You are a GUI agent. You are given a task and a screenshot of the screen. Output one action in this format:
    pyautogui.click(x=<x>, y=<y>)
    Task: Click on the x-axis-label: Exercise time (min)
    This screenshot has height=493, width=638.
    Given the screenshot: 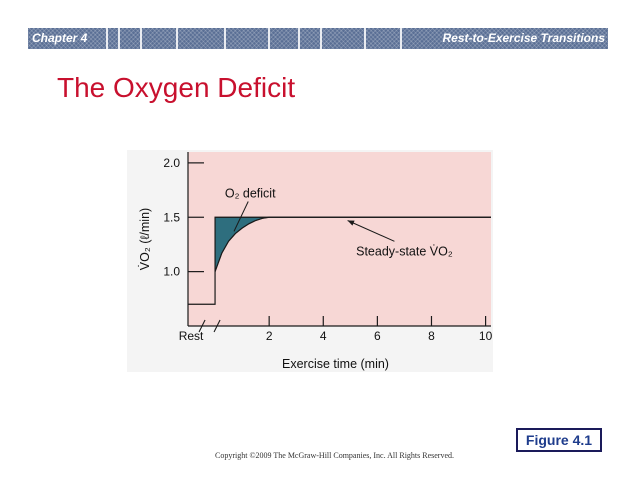 What is the action you would take?
    pyautogui.click(x=335, y=364)
    